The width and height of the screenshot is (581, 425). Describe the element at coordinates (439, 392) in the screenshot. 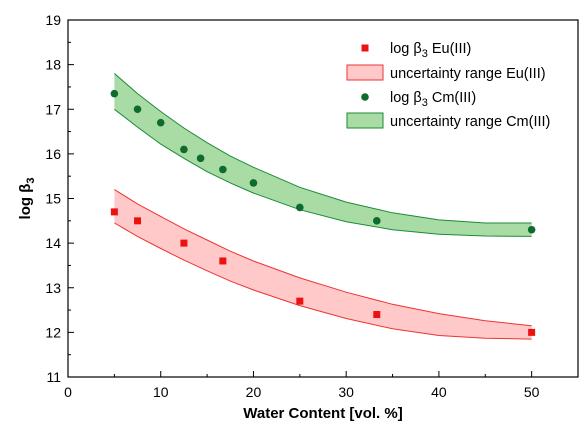

I see `x-tick-label: 40` at that location.